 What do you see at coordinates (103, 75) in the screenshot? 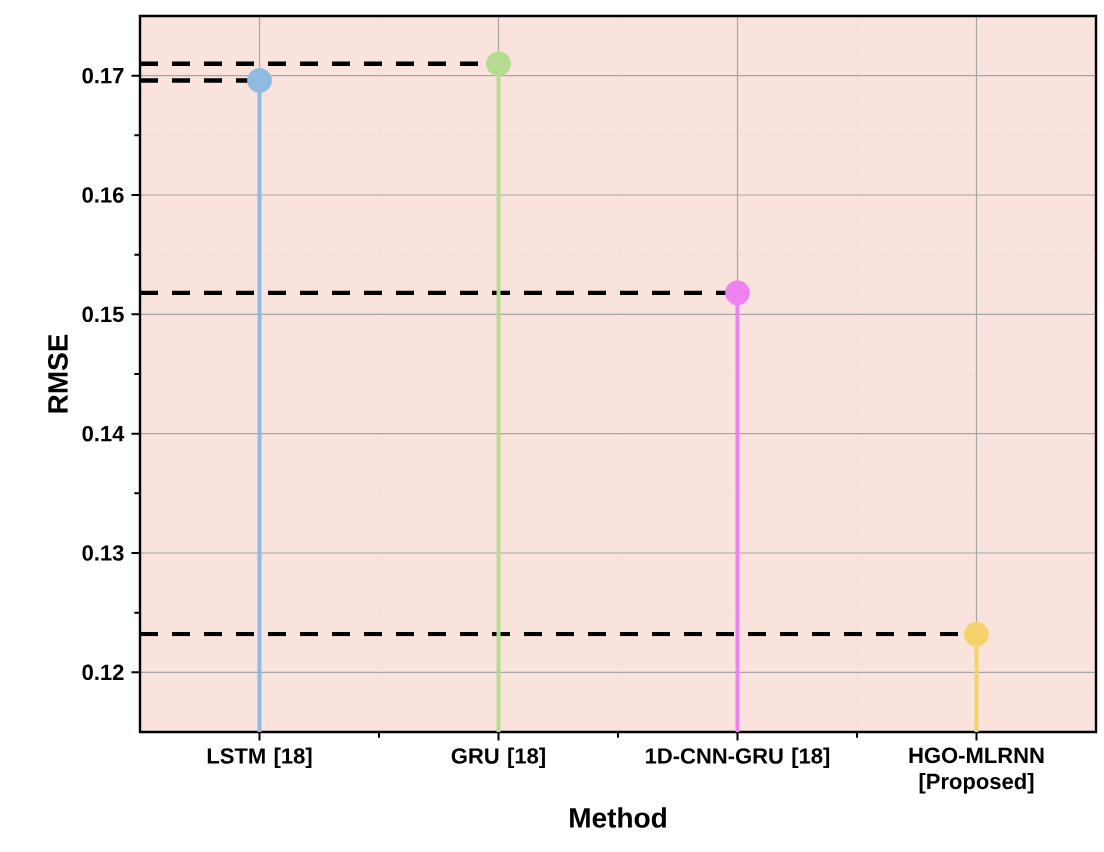
I see `y-tick-label: 0.17` at bounding box center [103, 75].